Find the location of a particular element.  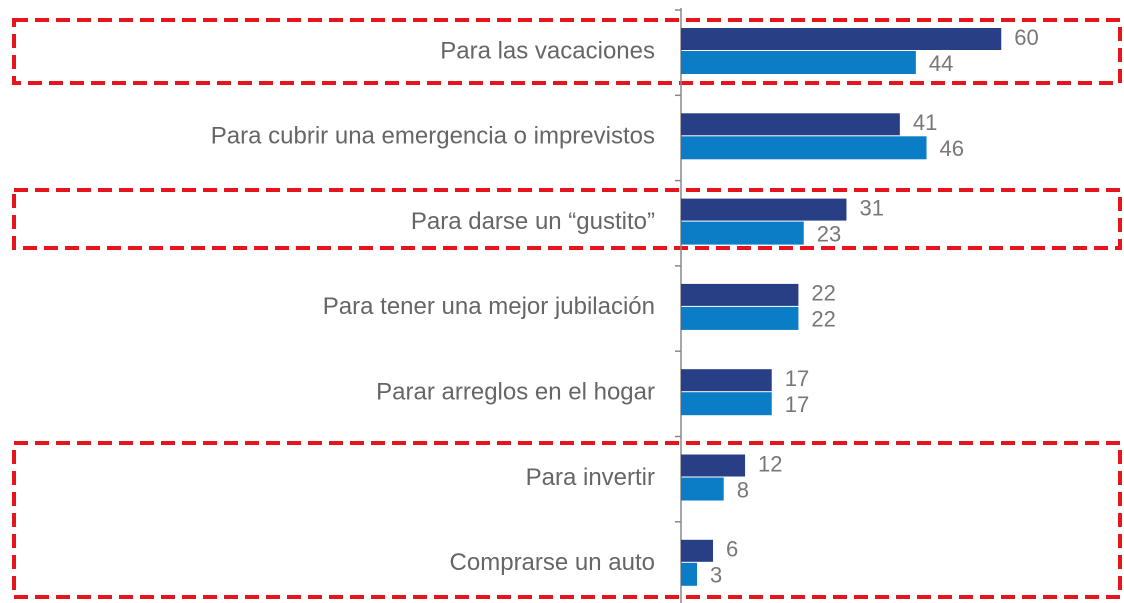

value-label: 60 is located at coordinates (1026, 37).